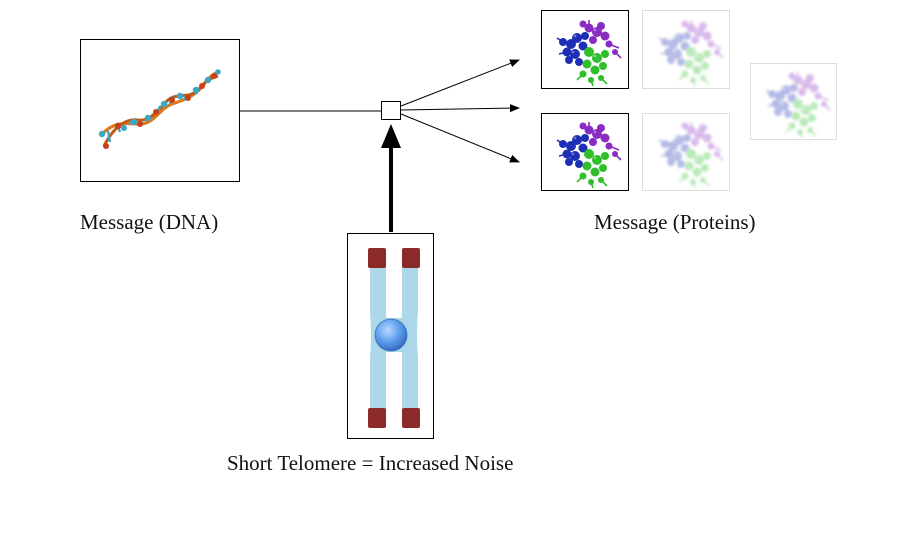 This screenshot has height=540, width=900. I want to click on dna-message-label: Message (DNA), so click(149, 222).